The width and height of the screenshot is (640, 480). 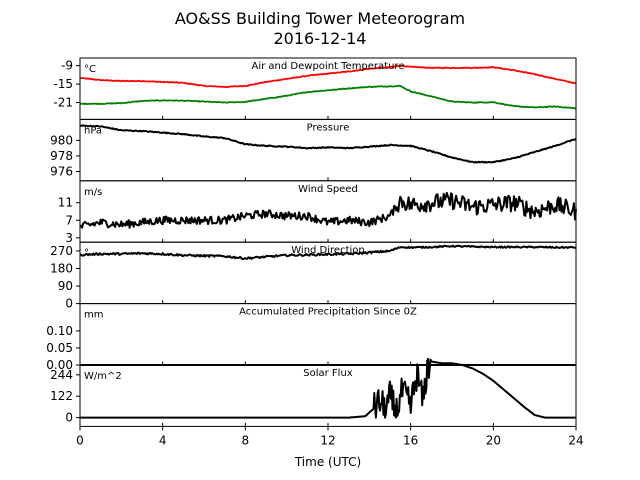 What do you see at coordinates (93, 130) in the screenshot?
I see `panel-unit: hPa` at bounding box center [93, 130].